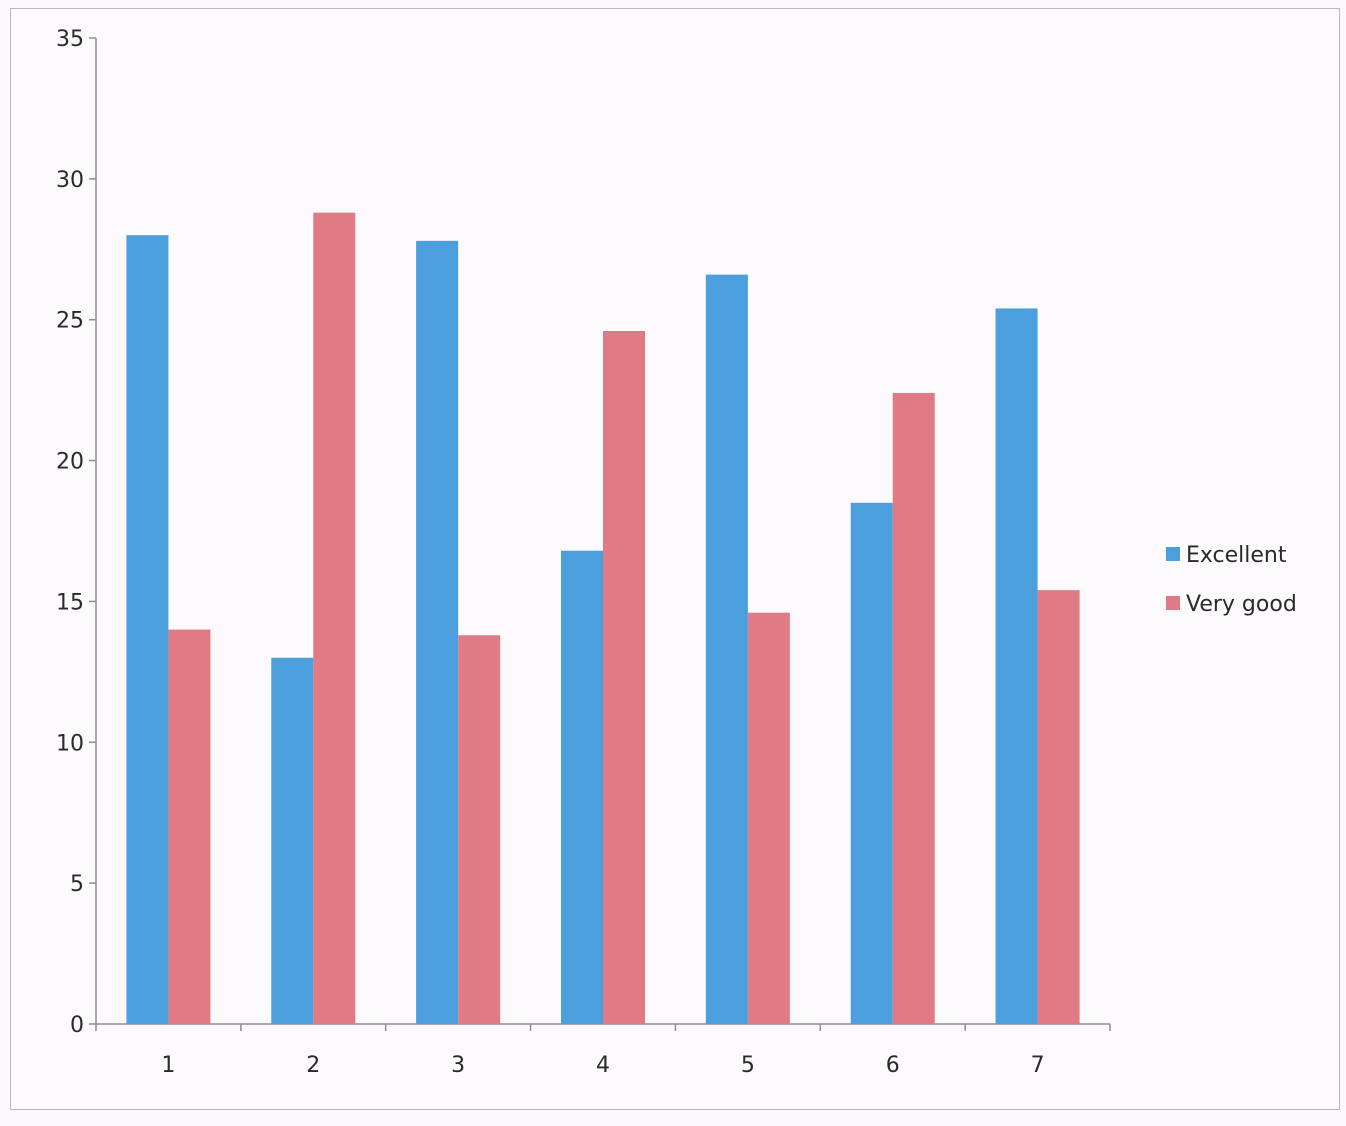 Image resolution: width=1346 pixels, height=1126 pixels. What do you see at coordinates (70, 462) in the screenshot?
I see `y-tick-label: 20` at bounding box center [70, 462].